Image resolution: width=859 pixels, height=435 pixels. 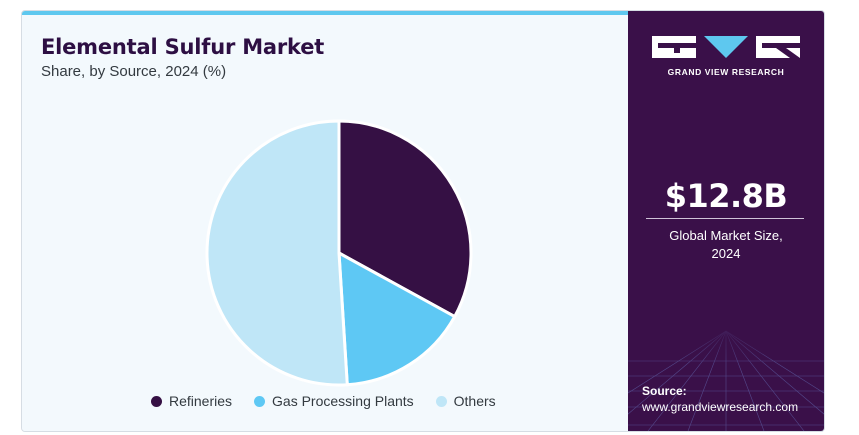 I want to click on logo-v-shape, so click(x=726, y=47).